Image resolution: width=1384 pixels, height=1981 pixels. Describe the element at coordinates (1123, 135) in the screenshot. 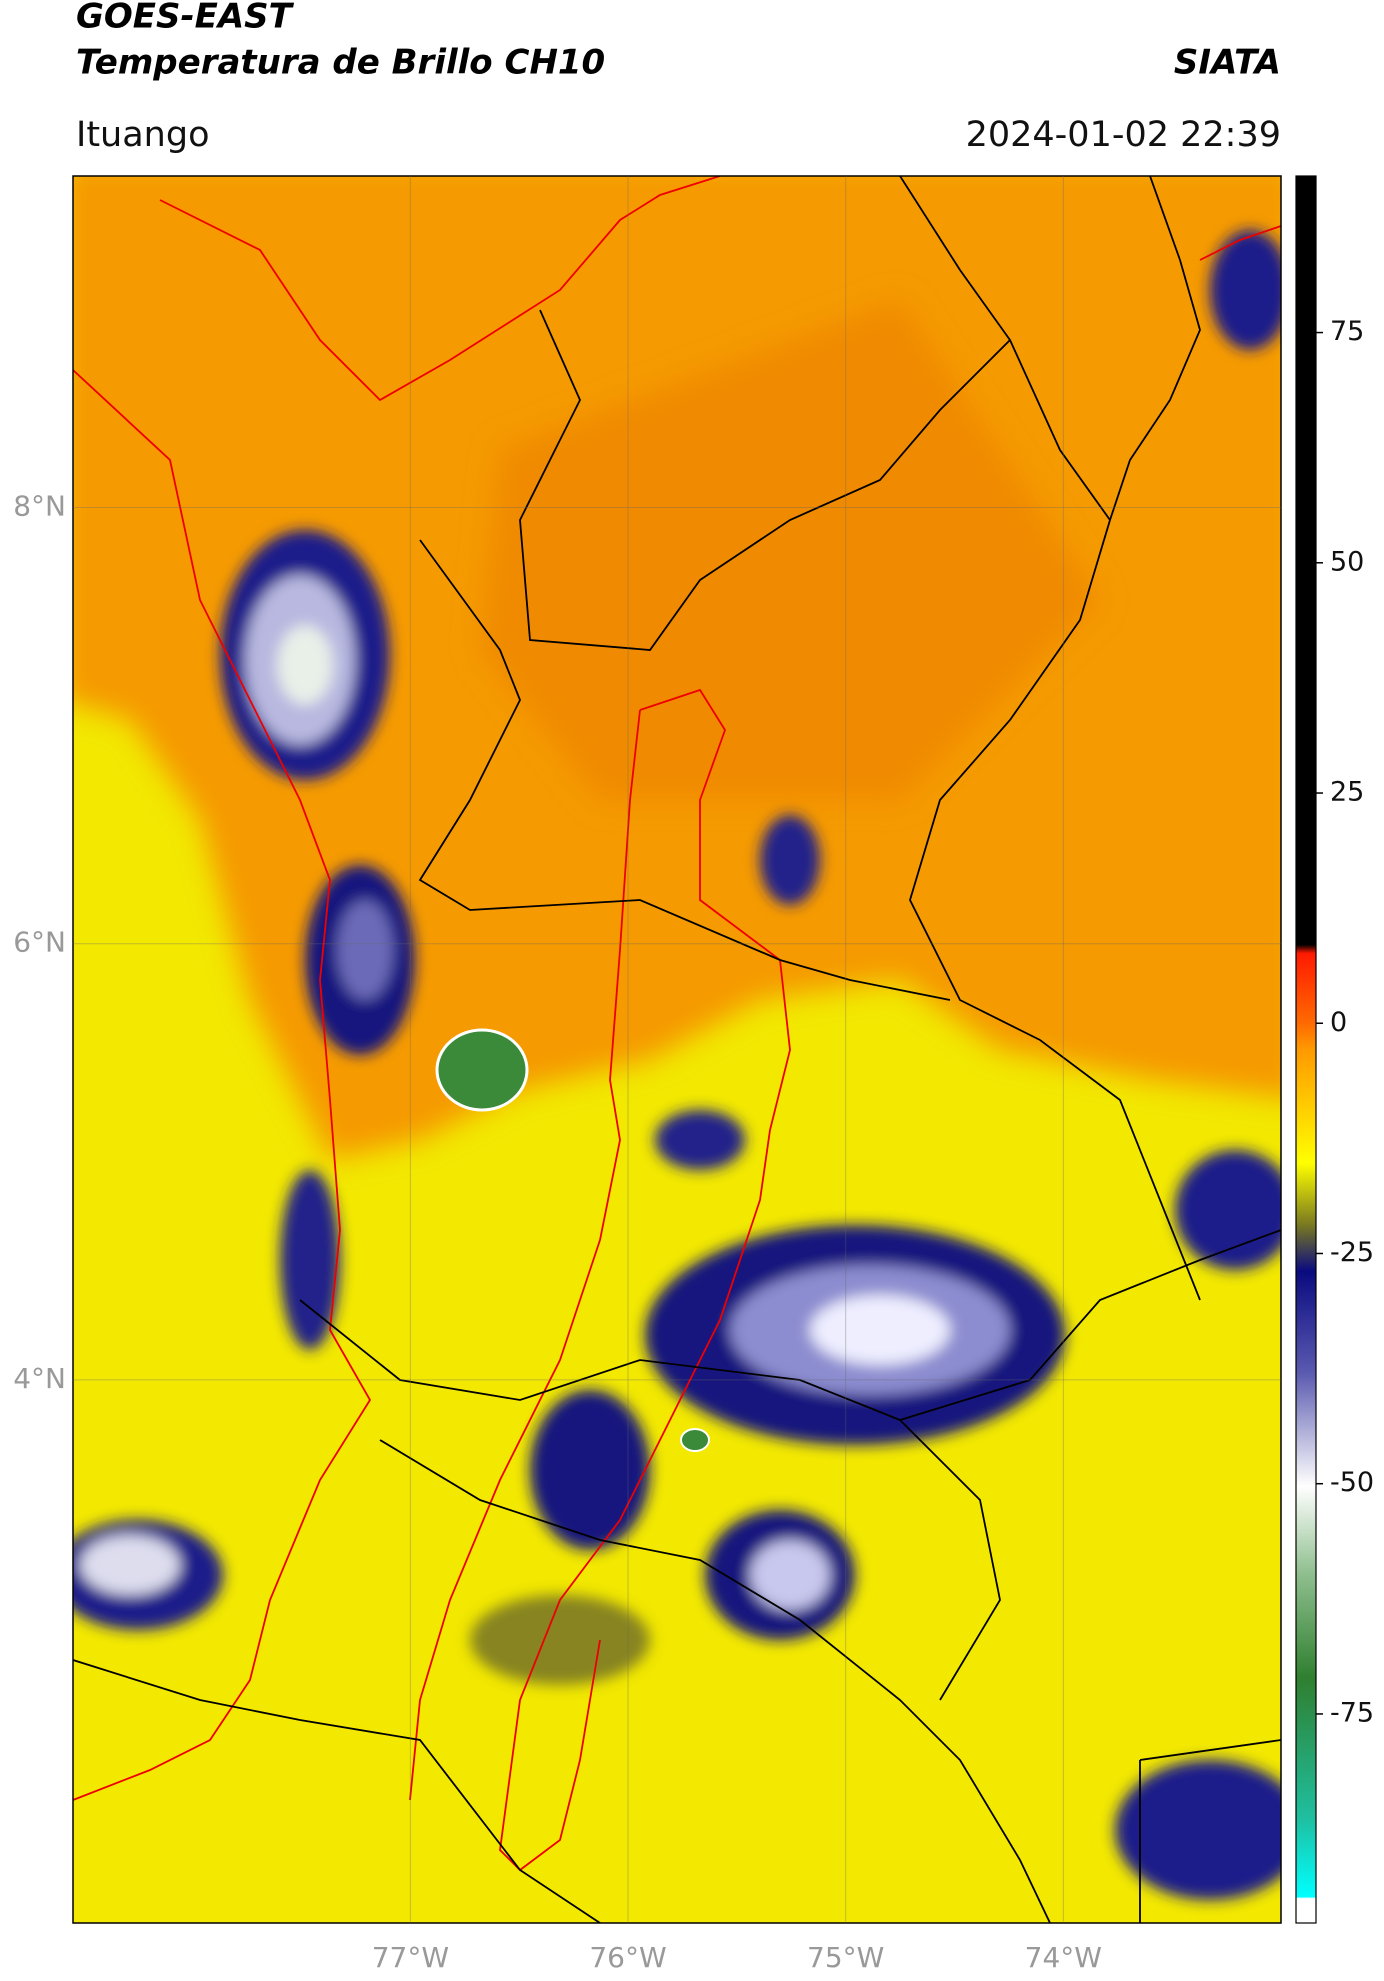

I see `timestamp: 2024-01-02 22:39` at that location.